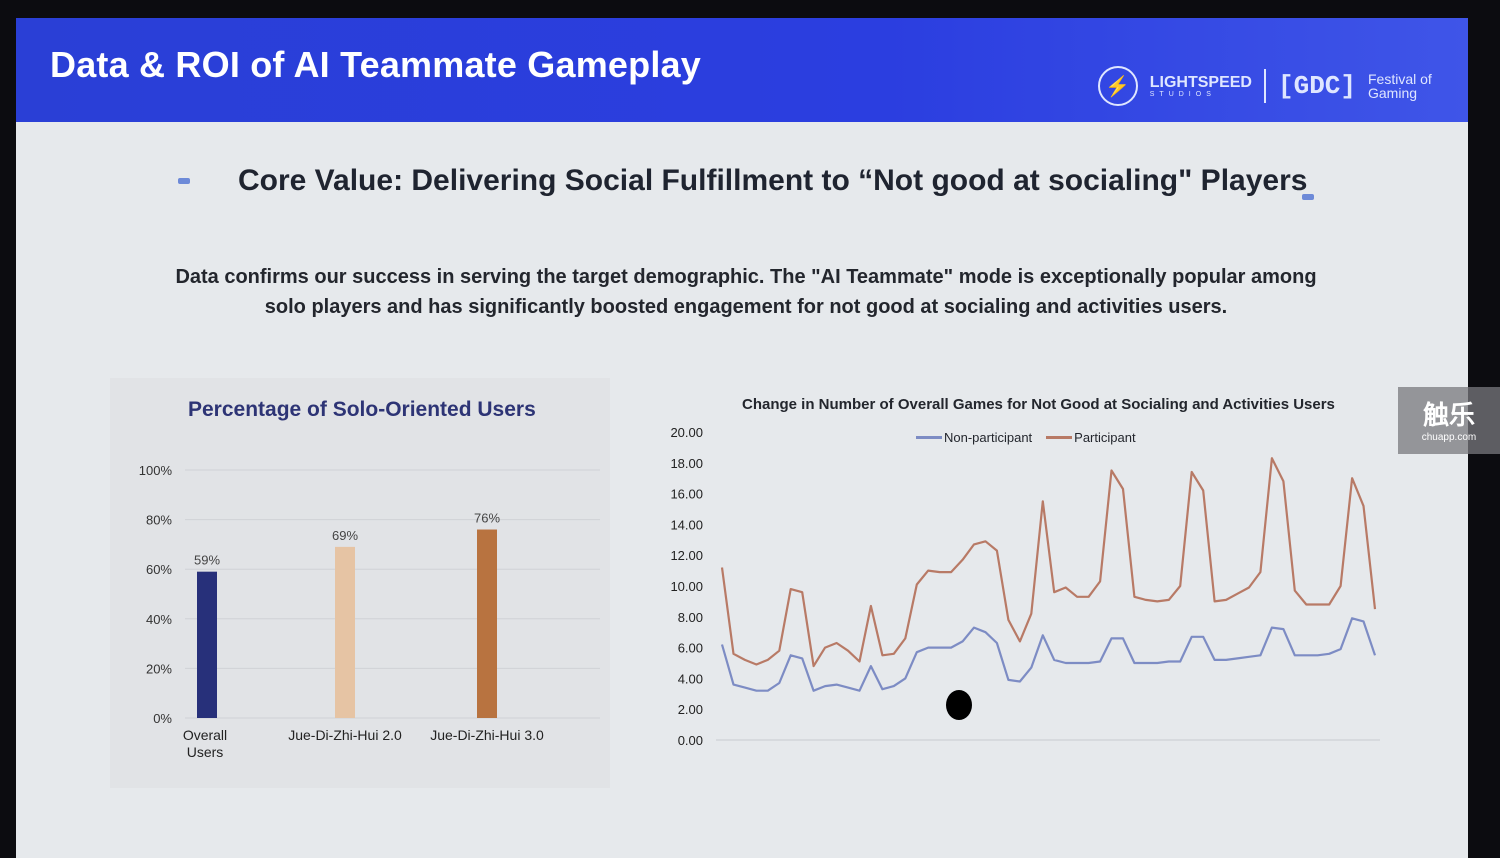 This screenshot has width=1500, height=858. What do you see at coordinates (988, 437) in the screenshot?
I see `legend-label: Non-participant` at bounding box center [988, 437].